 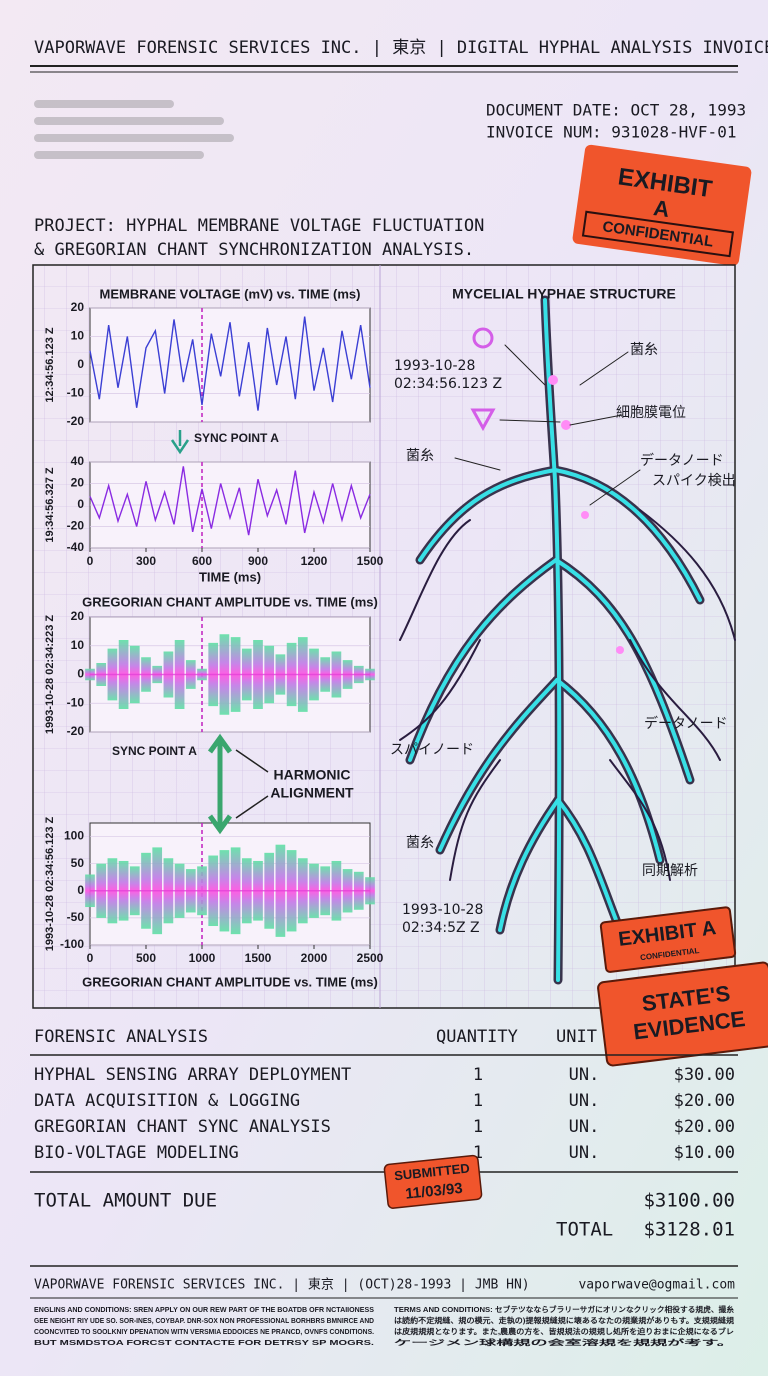 What do you see at coordinates (167, 1101) in the screenshot?
I see `table-cell: DATA ACQUISITION & LOGGING` at bounding box center [167, 1101].